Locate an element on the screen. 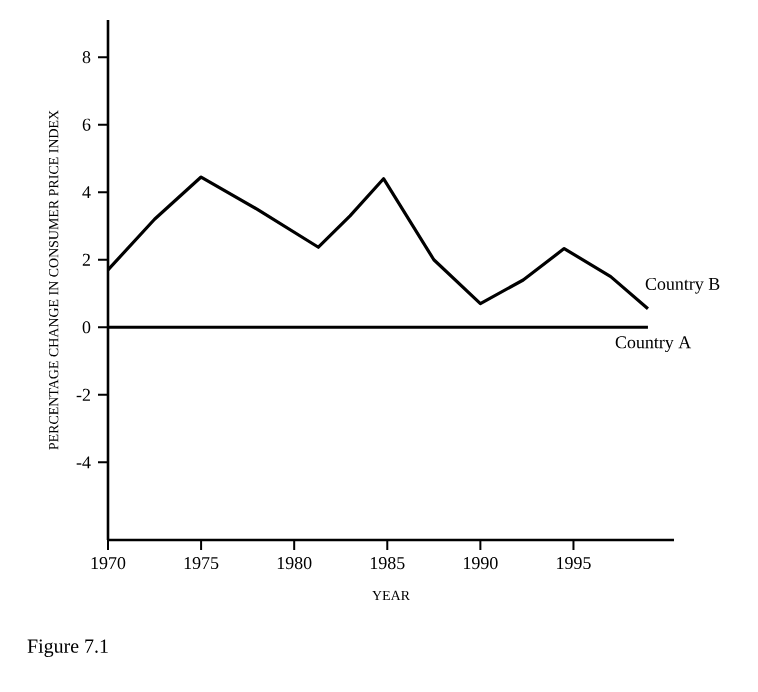 Image resolution: width=758 pixels, height=692 pixels. y-tick-label: -4 is located at coordinates (83, 462).